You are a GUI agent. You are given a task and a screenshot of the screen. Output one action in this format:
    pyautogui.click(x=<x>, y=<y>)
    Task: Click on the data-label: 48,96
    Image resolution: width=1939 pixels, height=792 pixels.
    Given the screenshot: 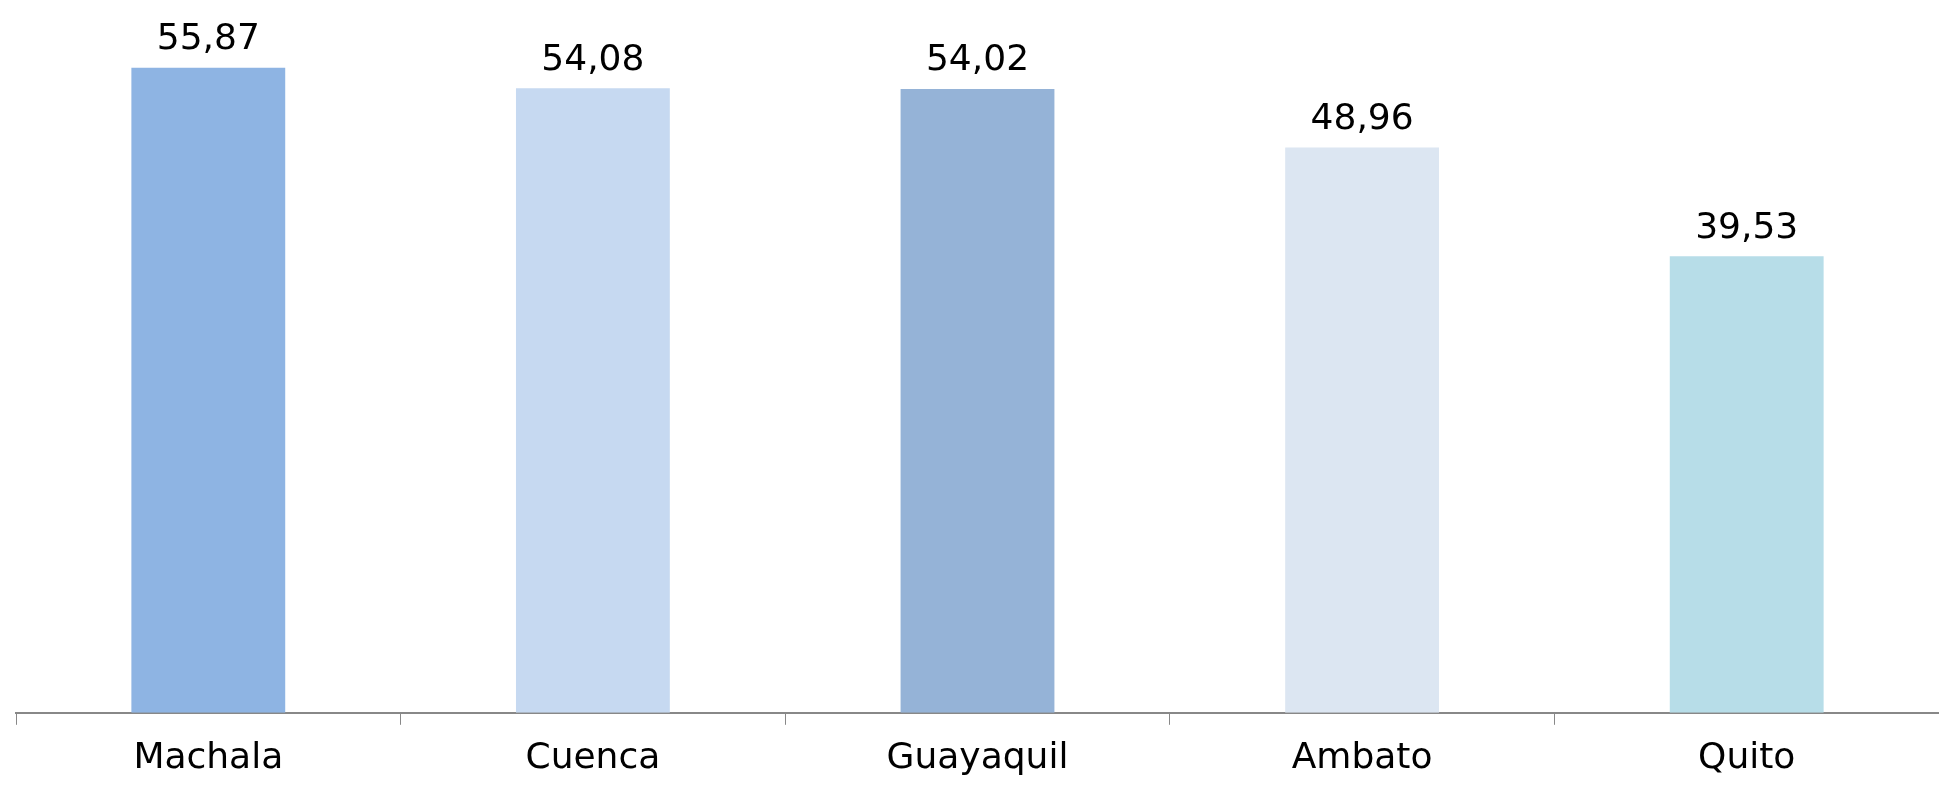 What is the action you would take?
    pyautogui.click(x=1362, y=116)
    